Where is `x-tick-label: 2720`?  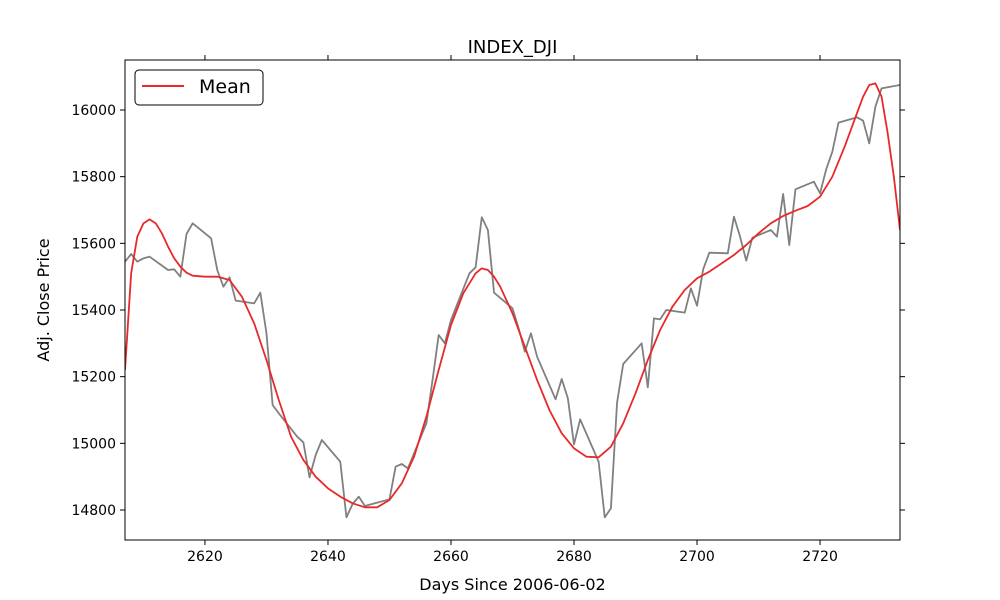
x-tick-label: 2720 is located at coordinates (820, 557).